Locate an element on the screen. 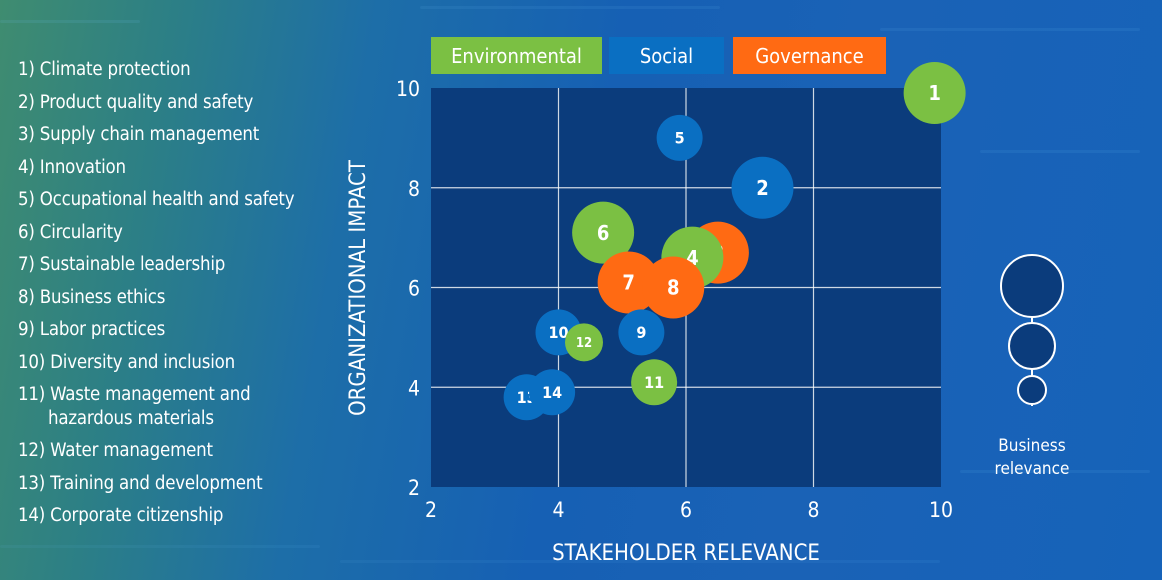 The width and height of the screenshot is (1162, 580). legend-label: Environmental is located at coordinates (516, 56).